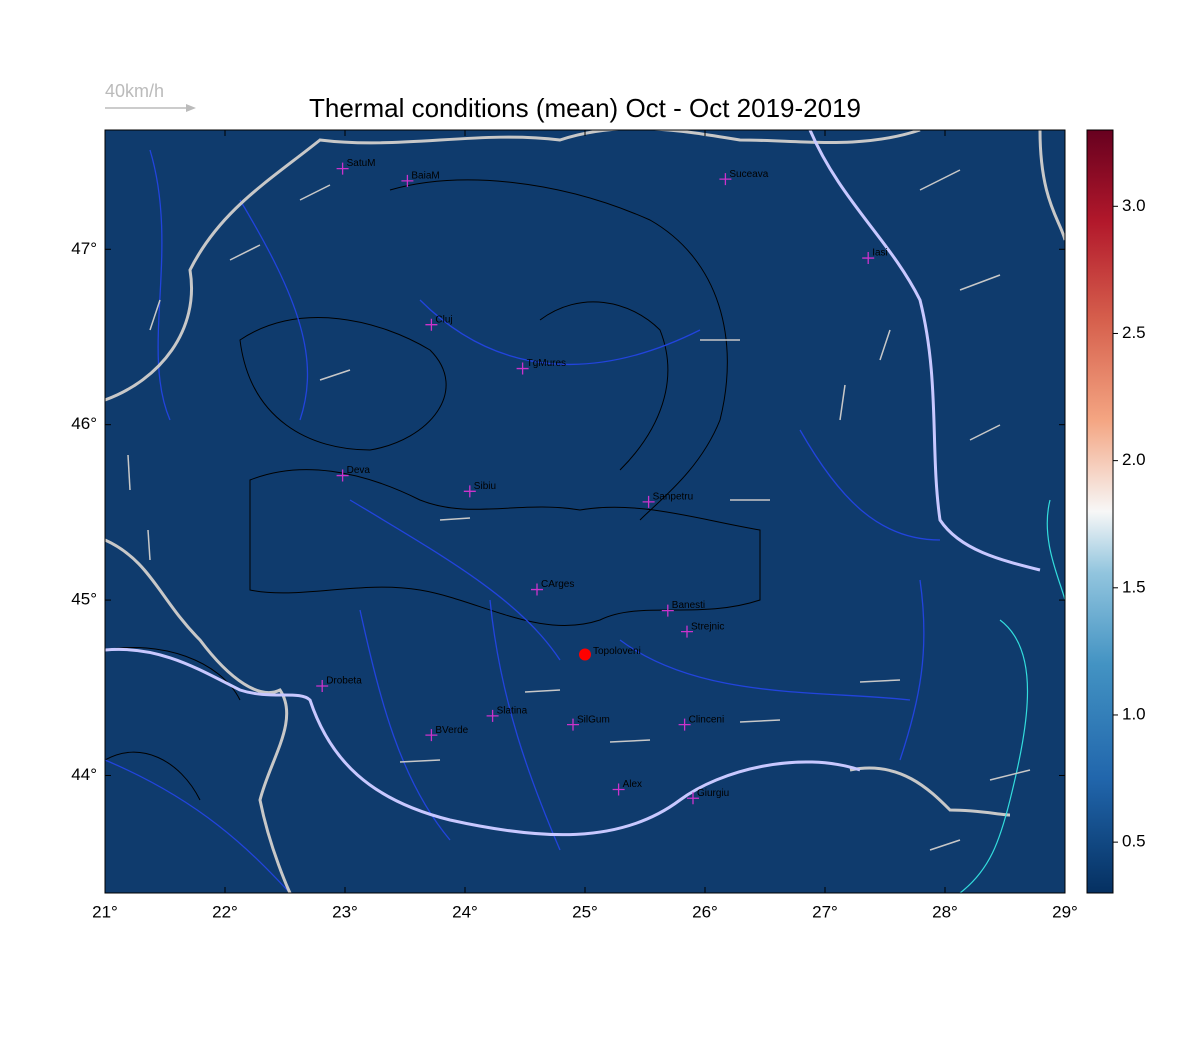 The image size is (1200, 1055). Describe the element at coordinates (1100, 511) in the screenshot. I see `colorbar` at that location.